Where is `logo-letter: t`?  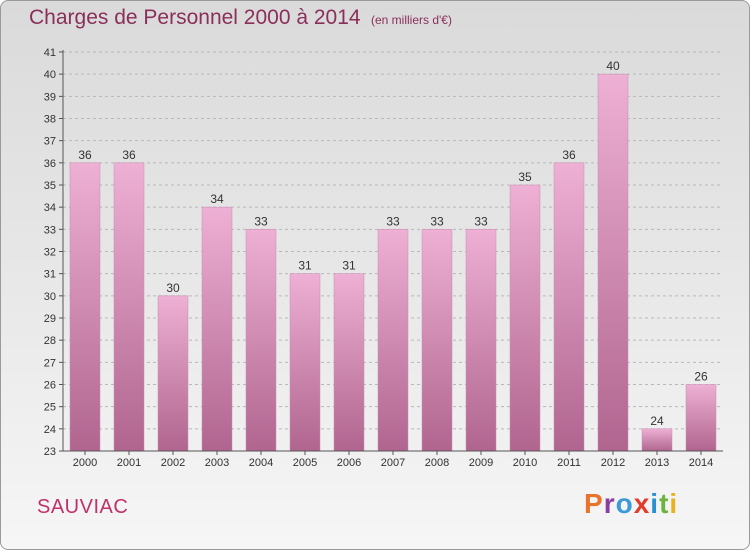
logo-letter: t is located at coordinates (664, 503).